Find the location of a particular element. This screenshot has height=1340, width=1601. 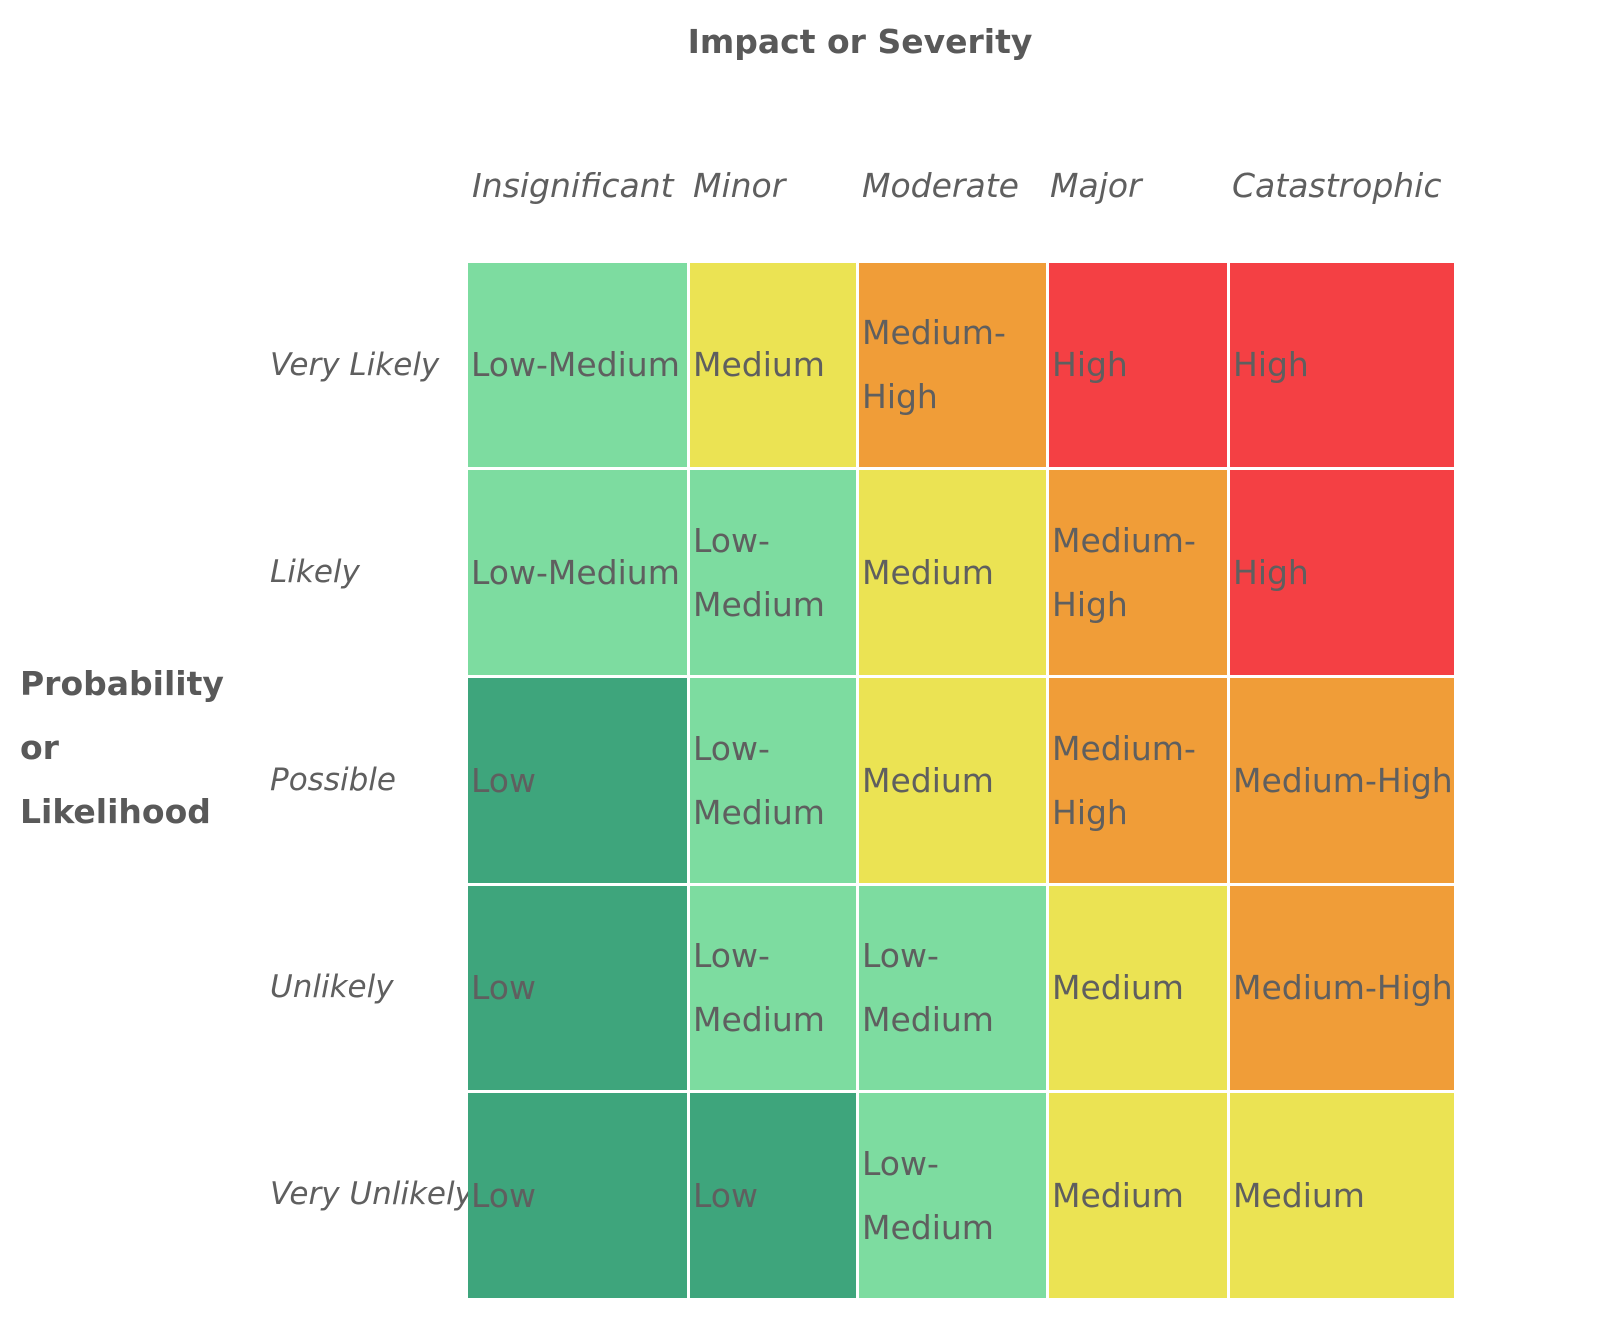

col-label-major: Major is located at coordinates (1096, 185).